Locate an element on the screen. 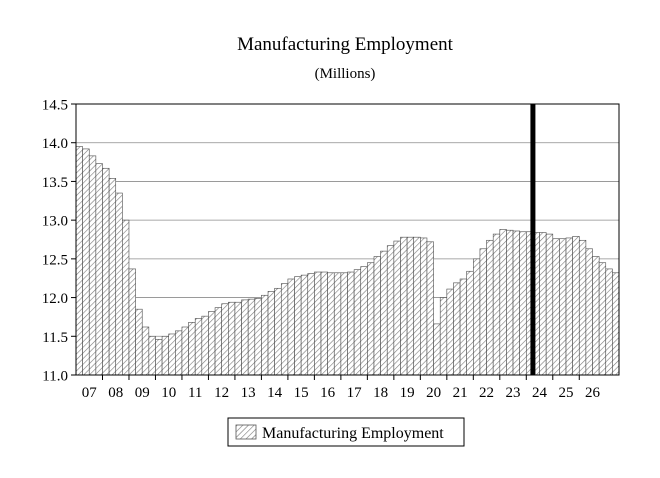  x-tick-label: 09 is located at coordinates (142, 393).